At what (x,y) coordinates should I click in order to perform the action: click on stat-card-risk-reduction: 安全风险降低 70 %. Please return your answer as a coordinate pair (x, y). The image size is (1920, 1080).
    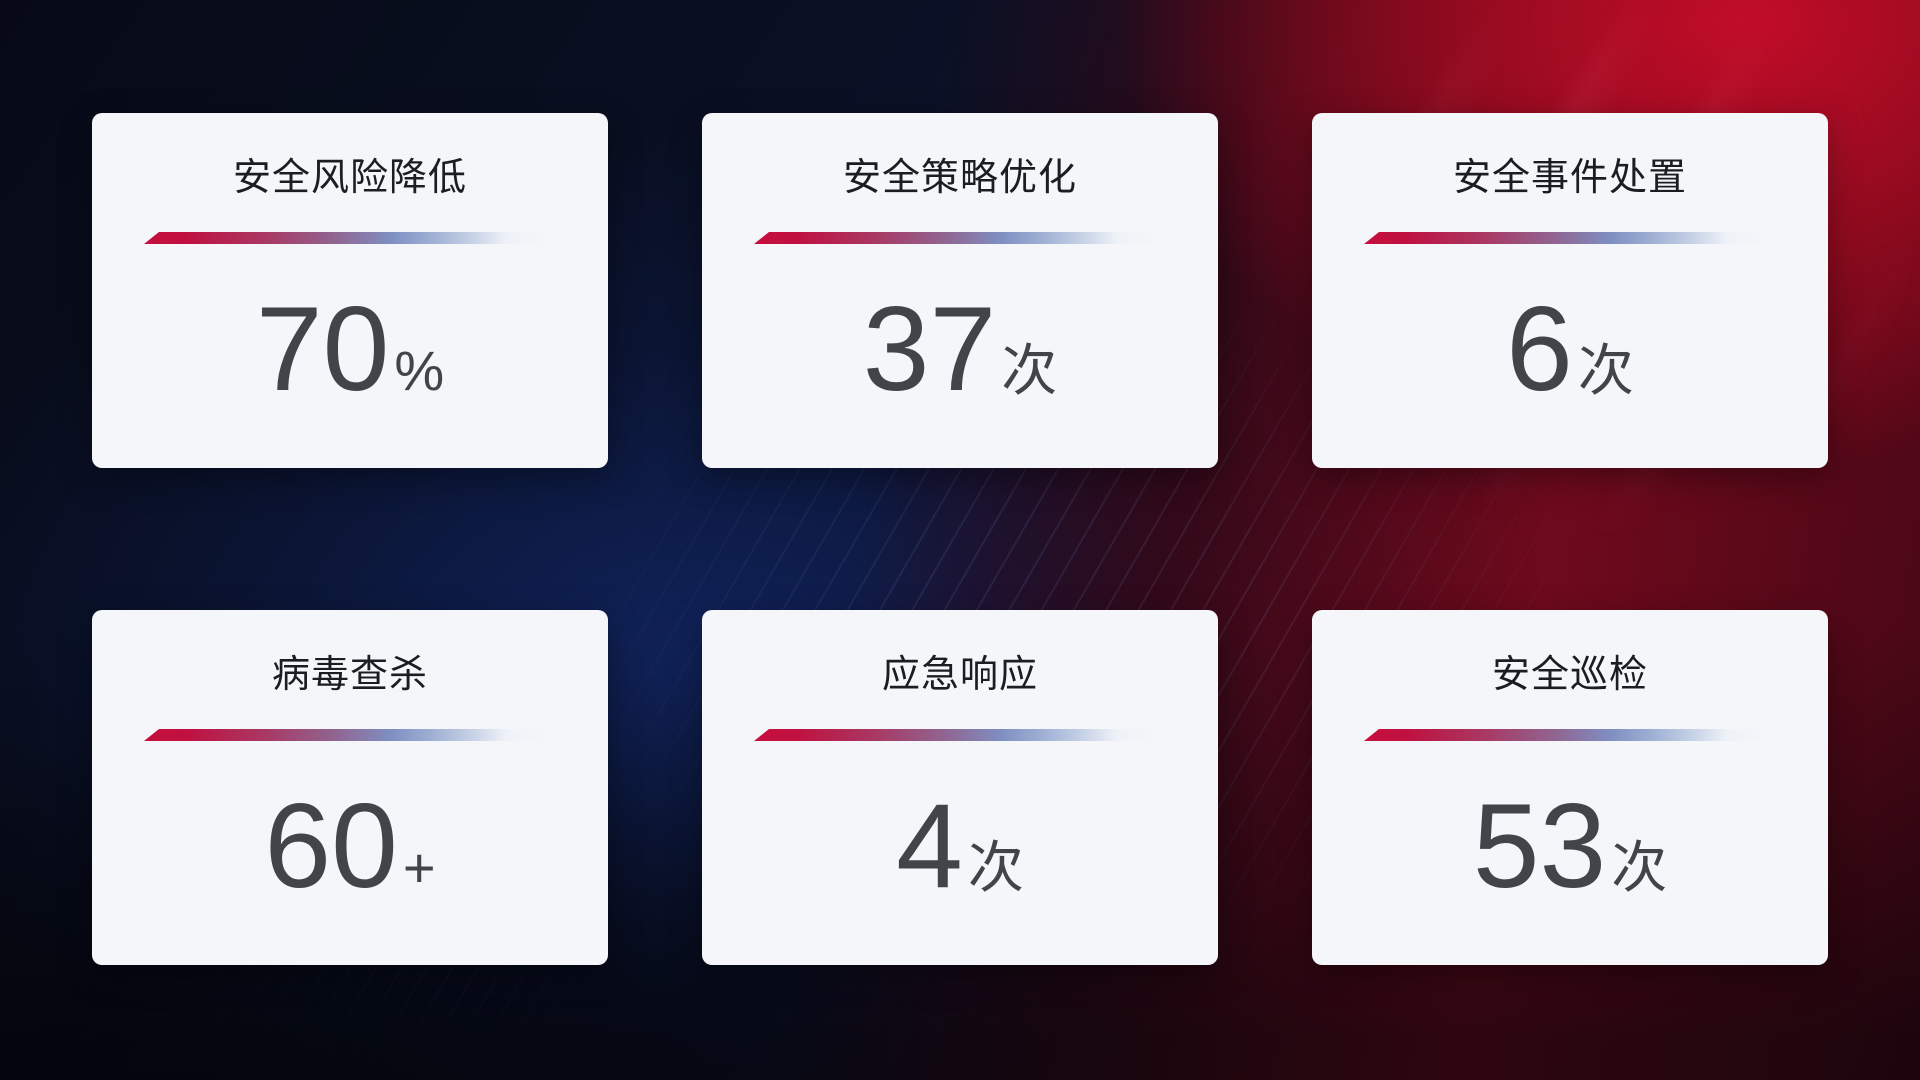
    Looking at the image, I should click on (350, 290).